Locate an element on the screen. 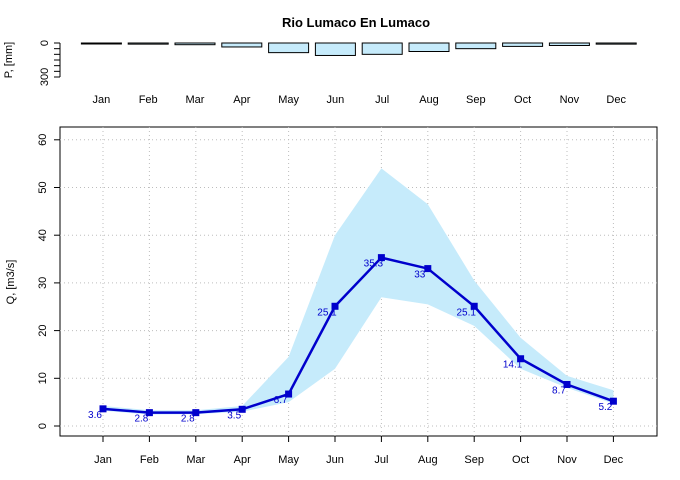 The width and height of the screenshot is (680, 480). precip-x-tick-labels: Jan Feb Mar Apr May Jun Jul Aug Sep Oct Nov Dec is located at coordinates (360, 100).